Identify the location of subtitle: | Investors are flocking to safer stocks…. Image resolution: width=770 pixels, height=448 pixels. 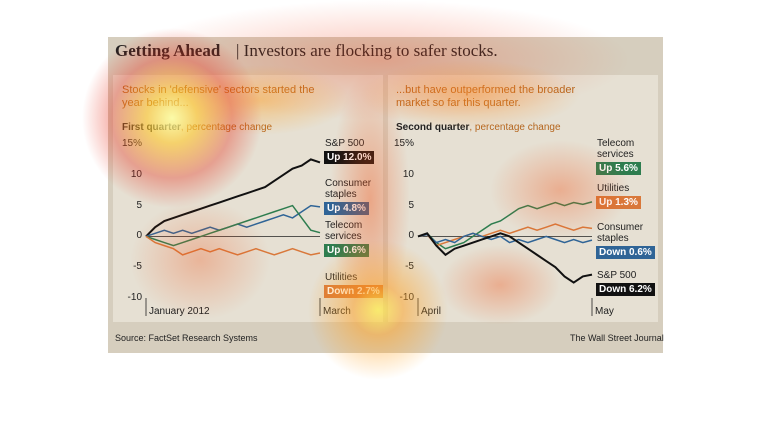
(367, 50).